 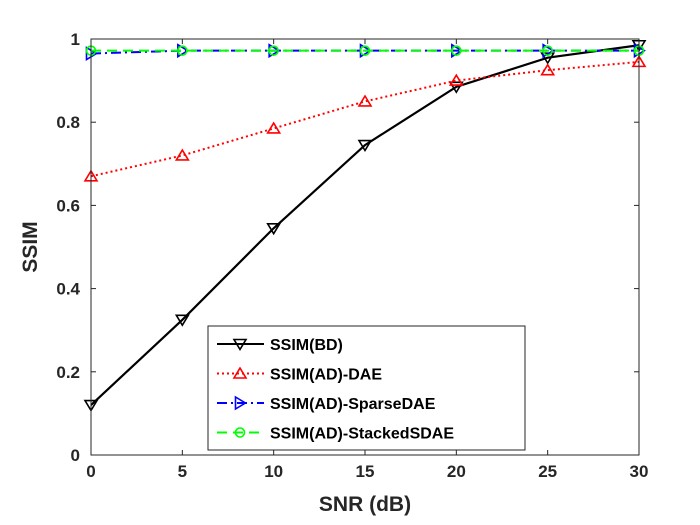 I want to click on x-tick-label: 10, so click(x=273, y=471).